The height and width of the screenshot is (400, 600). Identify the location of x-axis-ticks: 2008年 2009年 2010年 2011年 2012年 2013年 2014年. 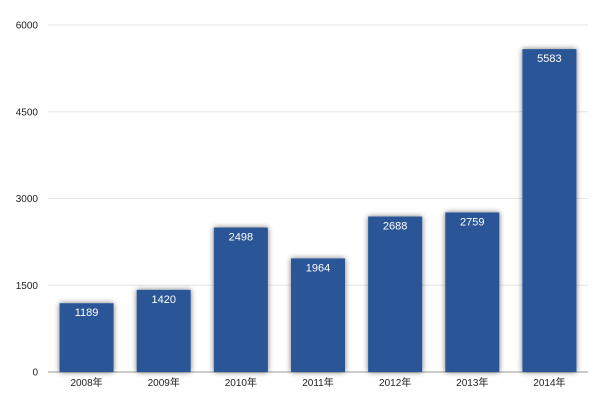
(317, 382).